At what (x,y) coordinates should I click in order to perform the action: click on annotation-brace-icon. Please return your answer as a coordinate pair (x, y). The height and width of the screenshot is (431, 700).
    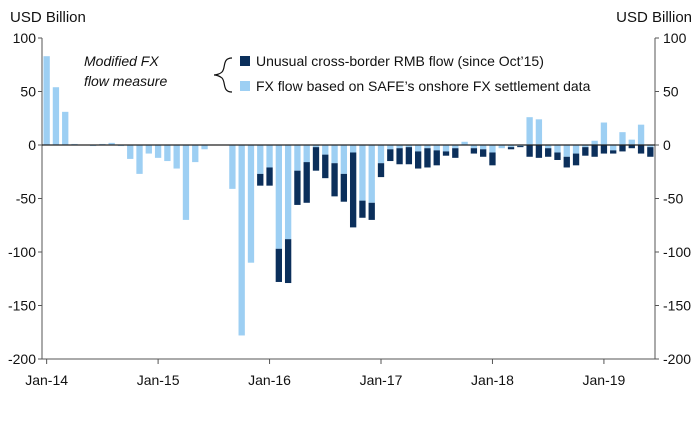
    Looking at the image, I should click on (223, 75).